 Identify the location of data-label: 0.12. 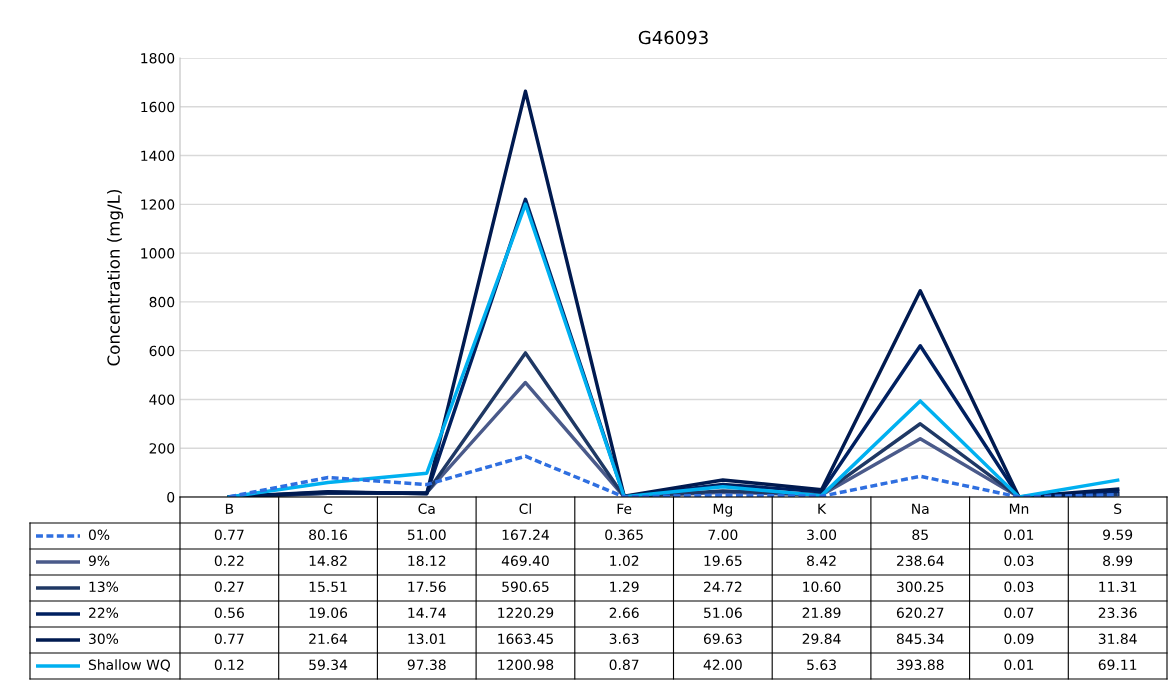
(229, 665).